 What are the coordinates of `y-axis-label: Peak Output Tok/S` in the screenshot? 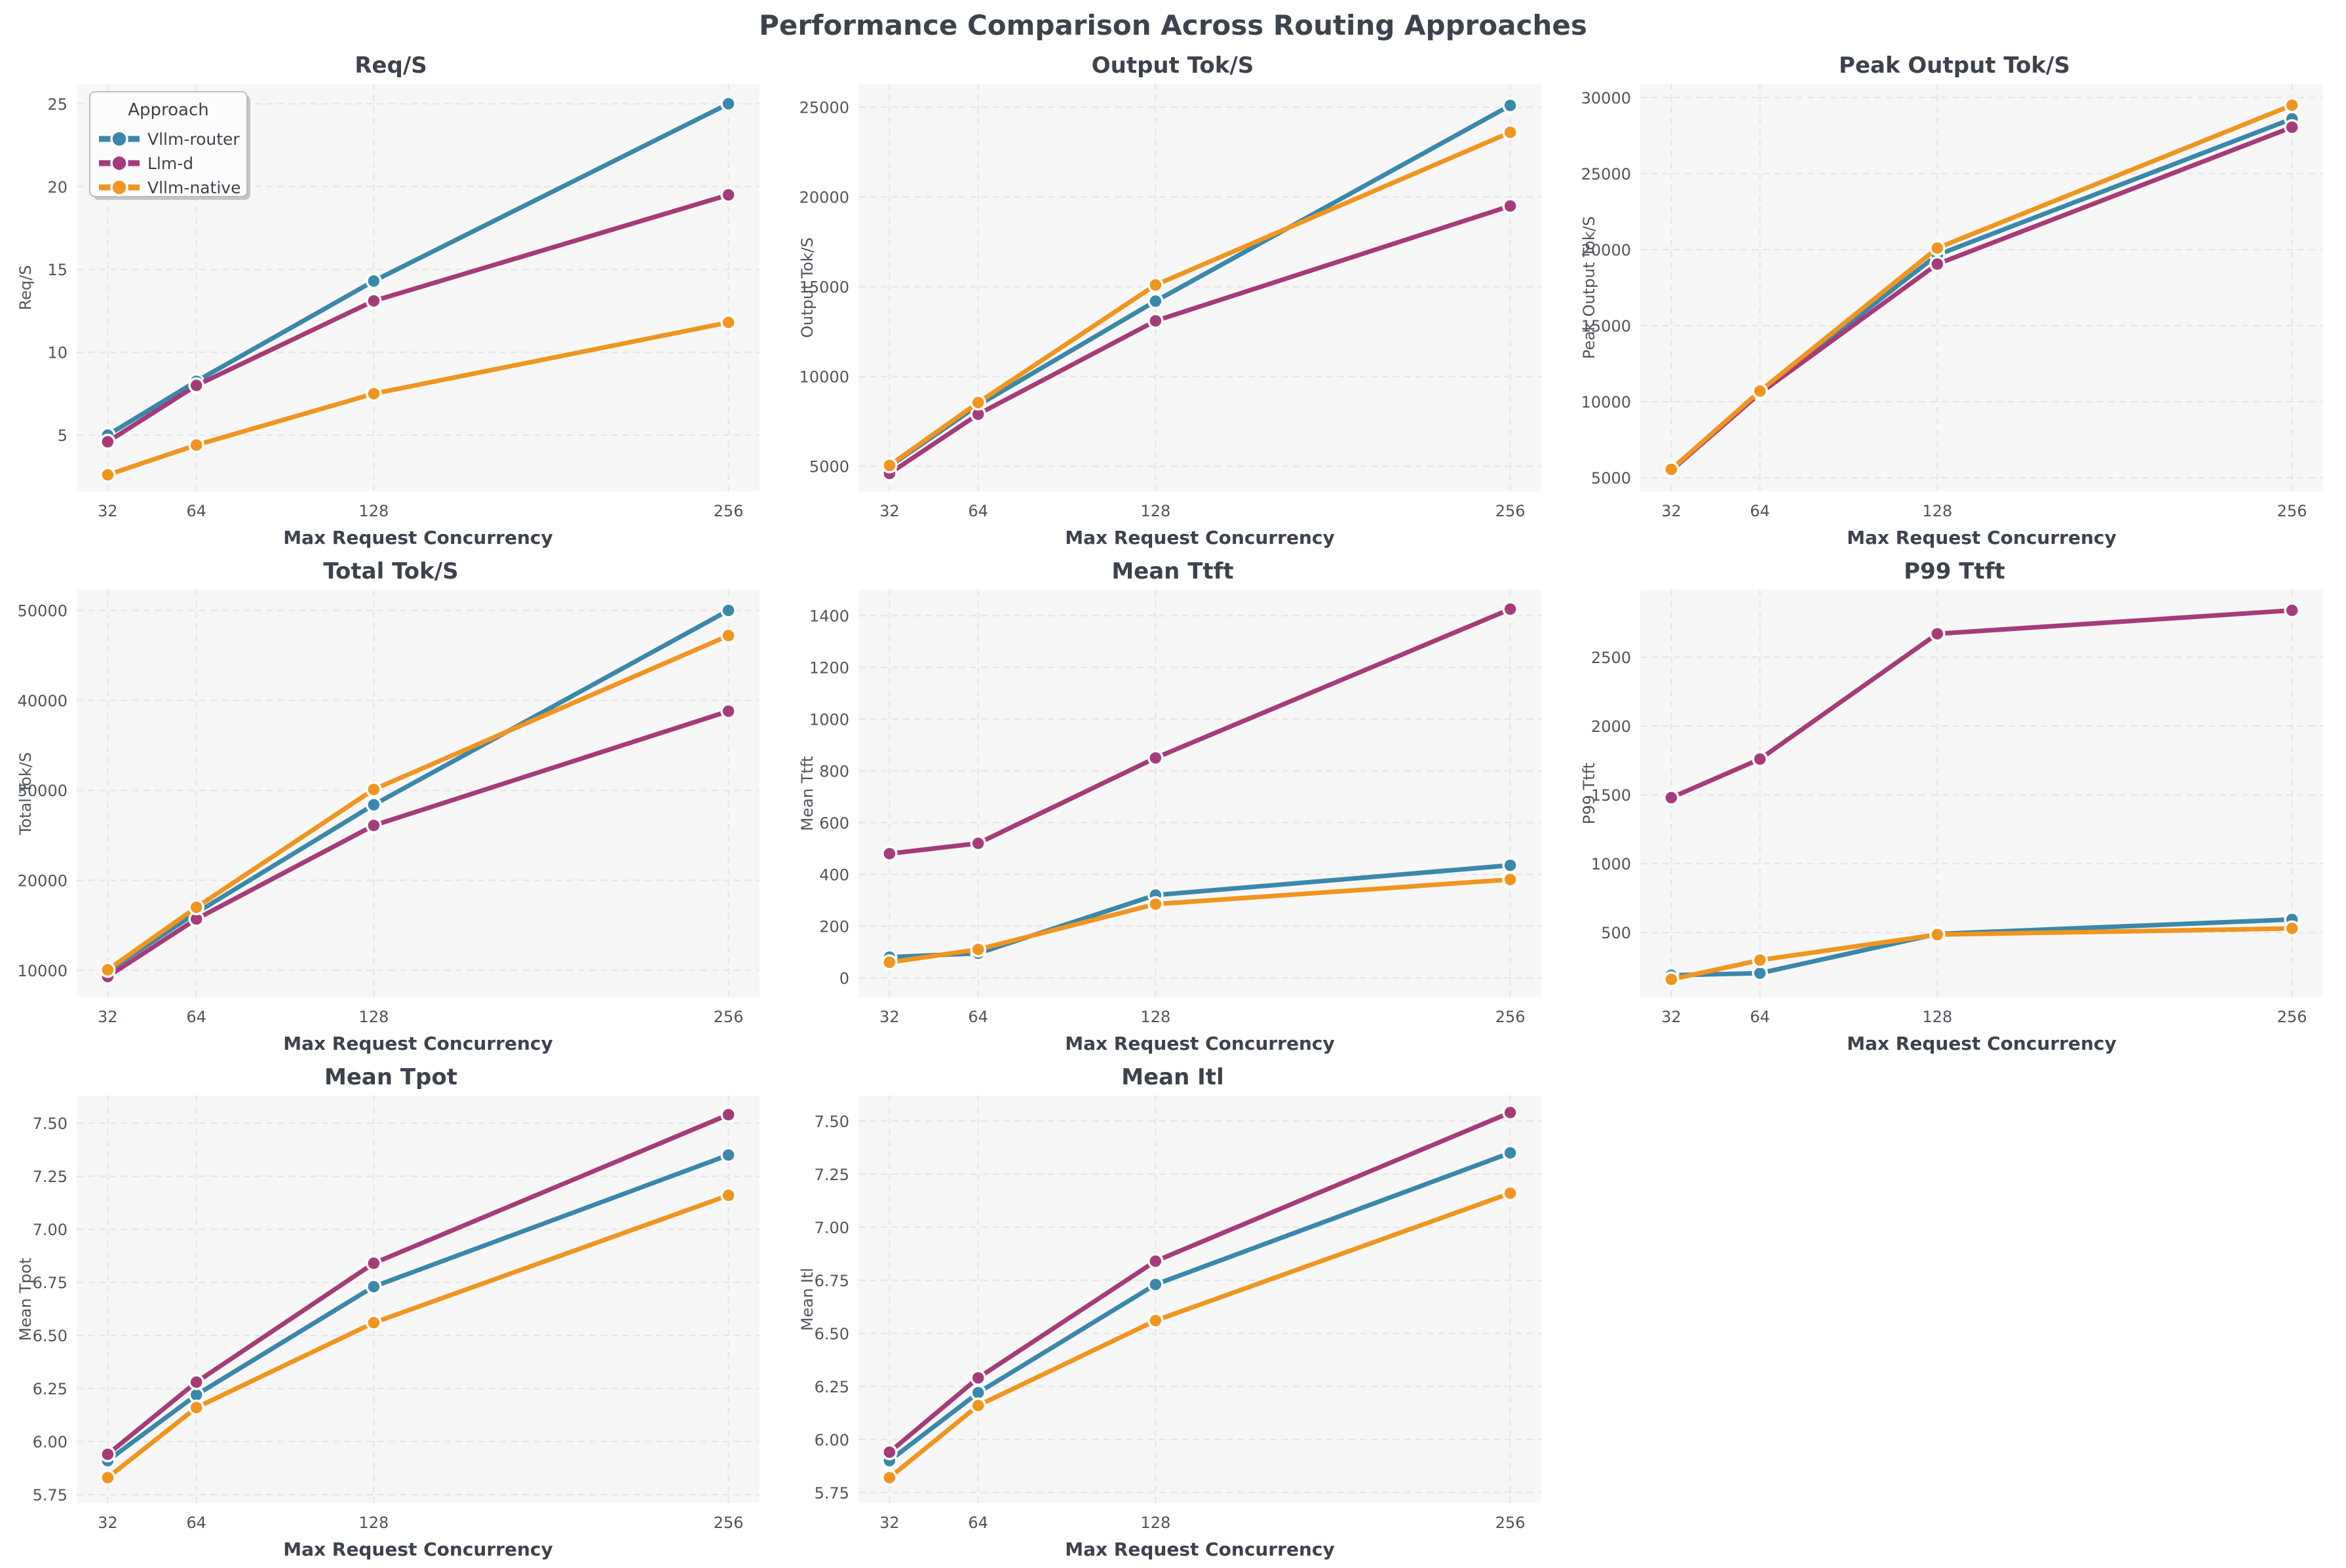 It's located at (1589, 288).